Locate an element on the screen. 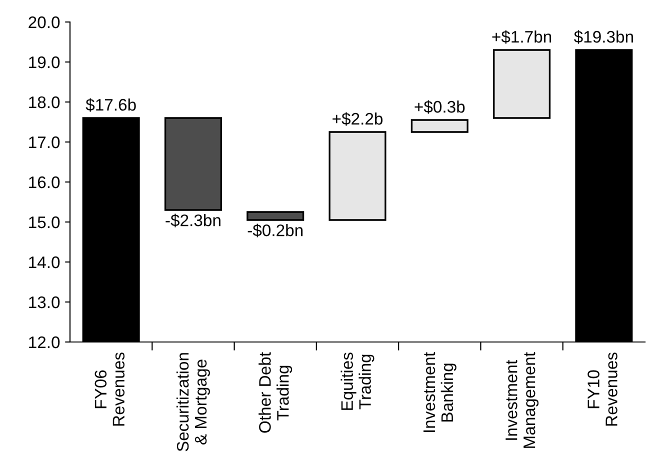 Image resolution: width=652 pixels, height=472 pixels. x-tick-label: FY06 Revenues is located at coordinates (109, 389).